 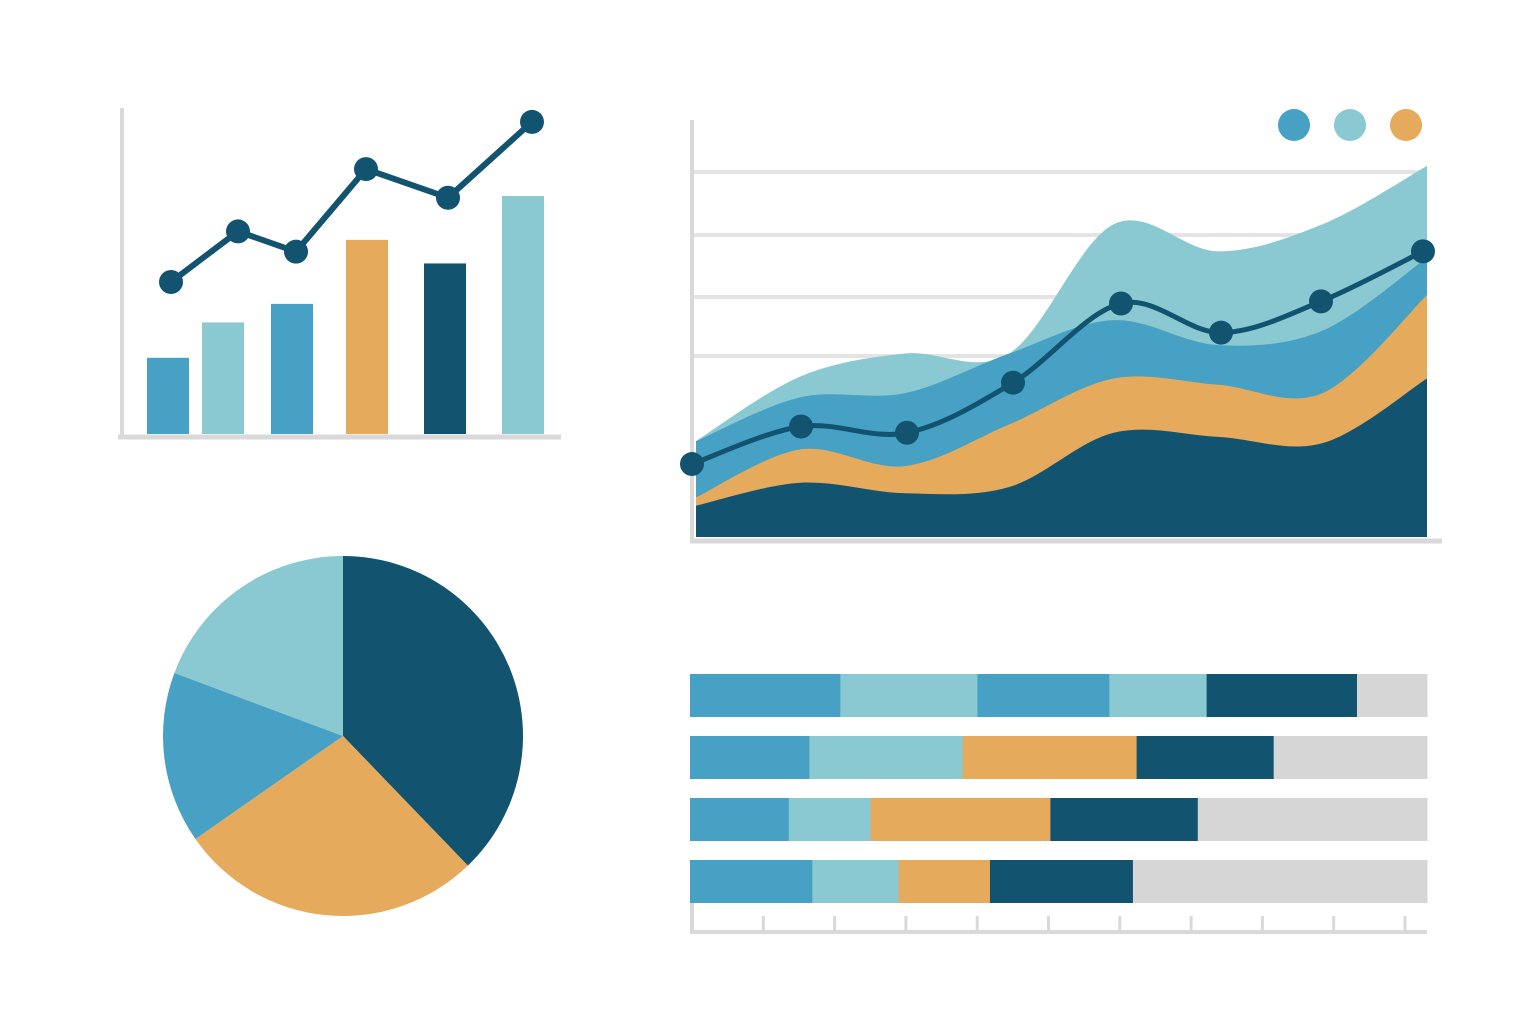 I want to click on stacked-horizontal-bar-chart, so click(x=1059, y=804).